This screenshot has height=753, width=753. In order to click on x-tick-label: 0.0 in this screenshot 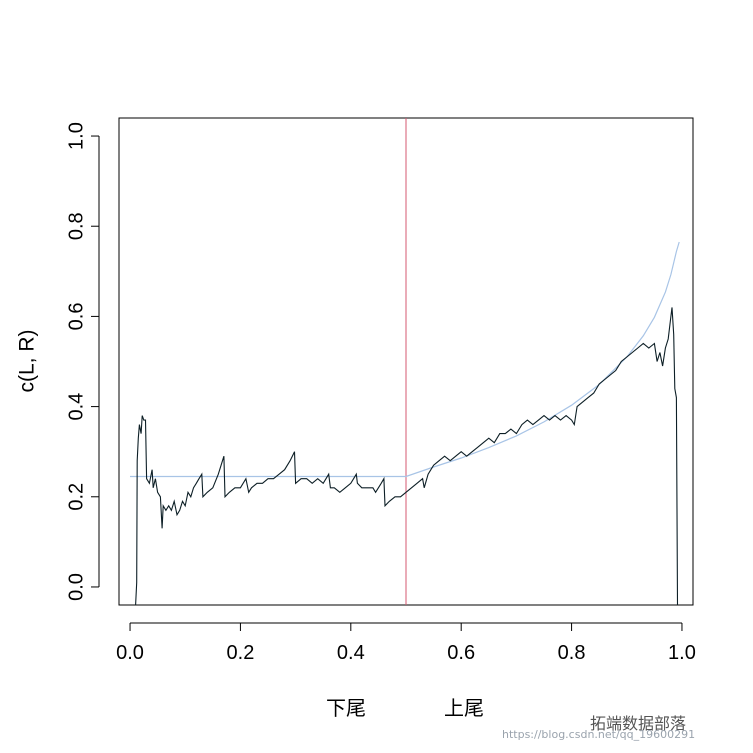, I will do `click(130, 653)`.